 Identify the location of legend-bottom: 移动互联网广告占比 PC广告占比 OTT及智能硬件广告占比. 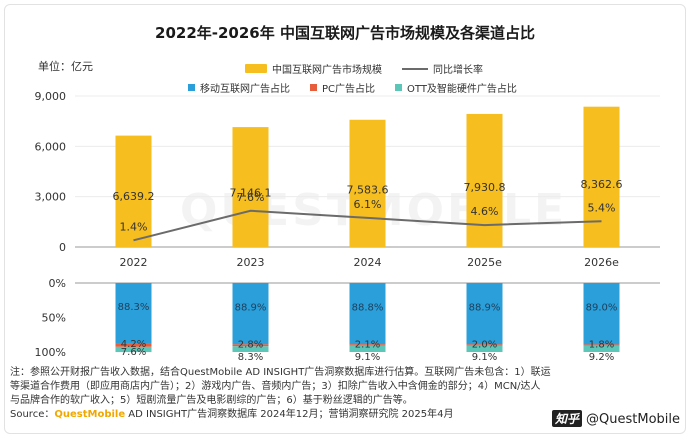
(362, 87).